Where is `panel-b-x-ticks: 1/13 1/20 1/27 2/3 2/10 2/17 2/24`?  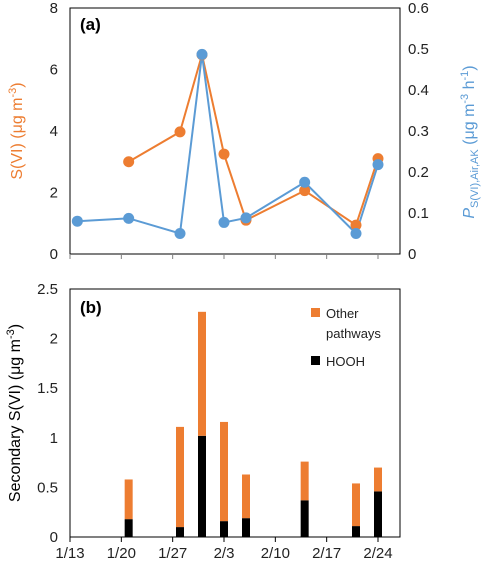
panel-b-x-ticks: 1/13 1/20 1/27 2/3 2/10 2/17 2/24 is located at coordinates (224, 549).